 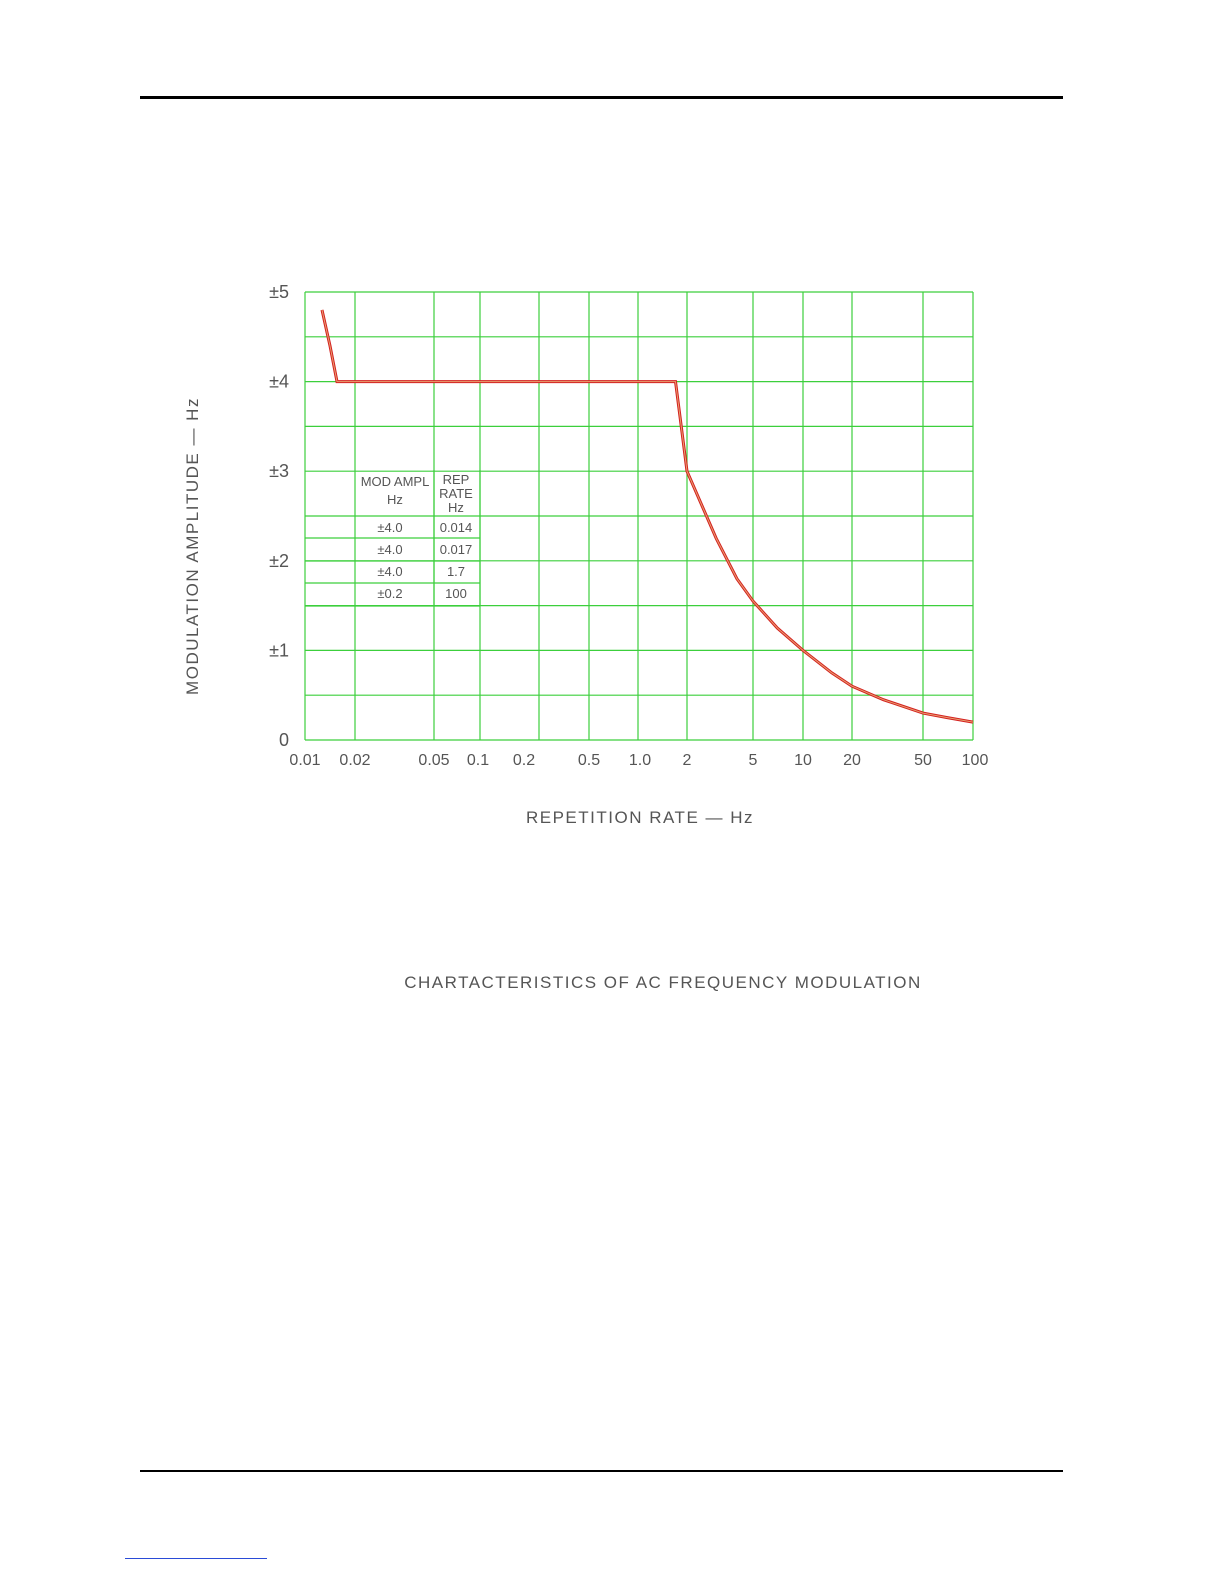 I want to click on y-tick-label: ±3, so click(x=279, y=471).